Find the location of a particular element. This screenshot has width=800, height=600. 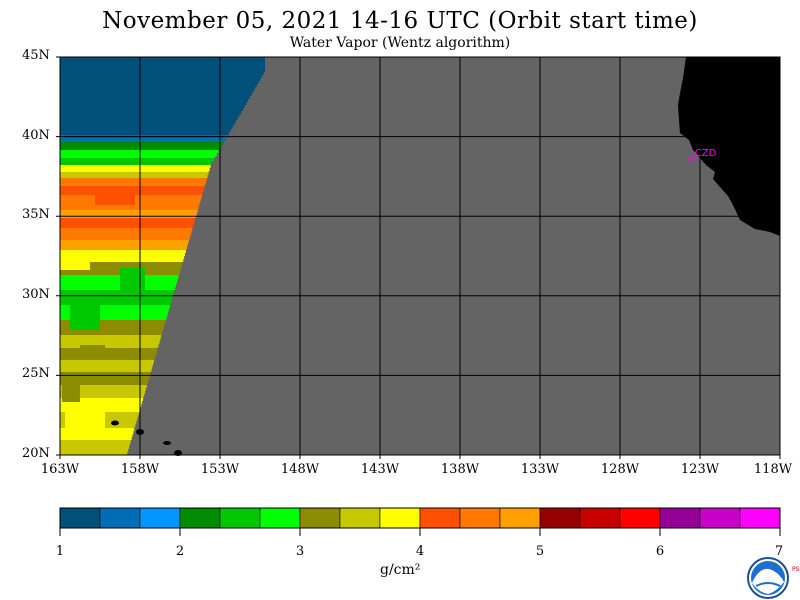

colorbar-tick-label: 3 is located at coordinates (300, 551).